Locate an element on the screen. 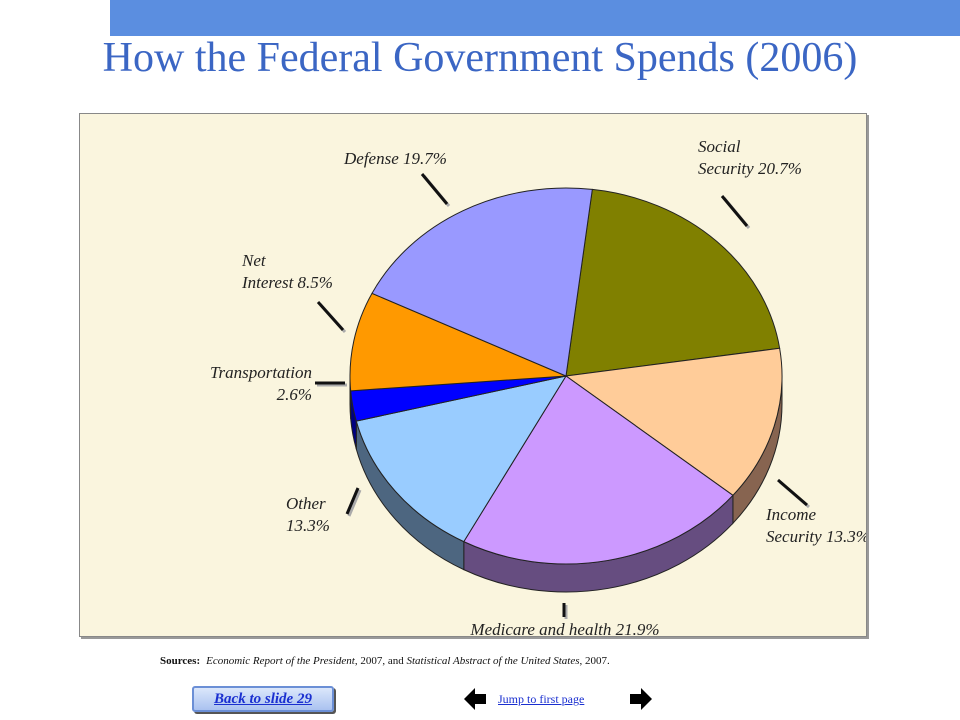 The image size is (960, 720). sources-label: Sources: is located at coordinates (180, 661).